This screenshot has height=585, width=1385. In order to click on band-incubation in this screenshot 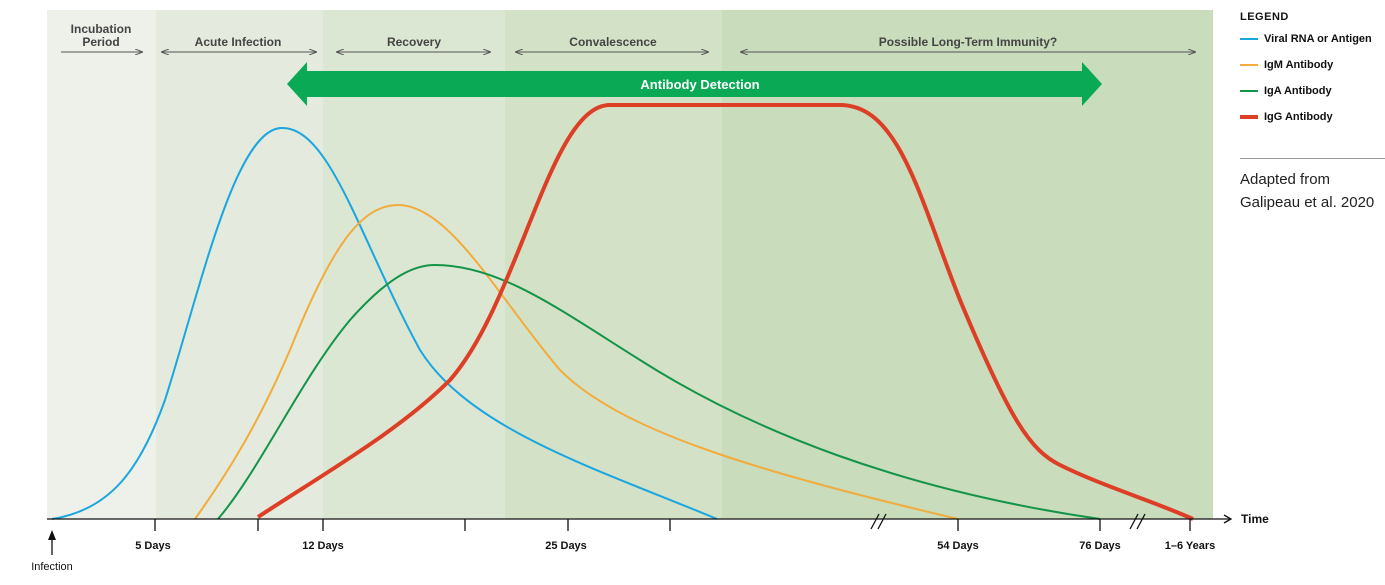, I will do `click(101, 264)`.